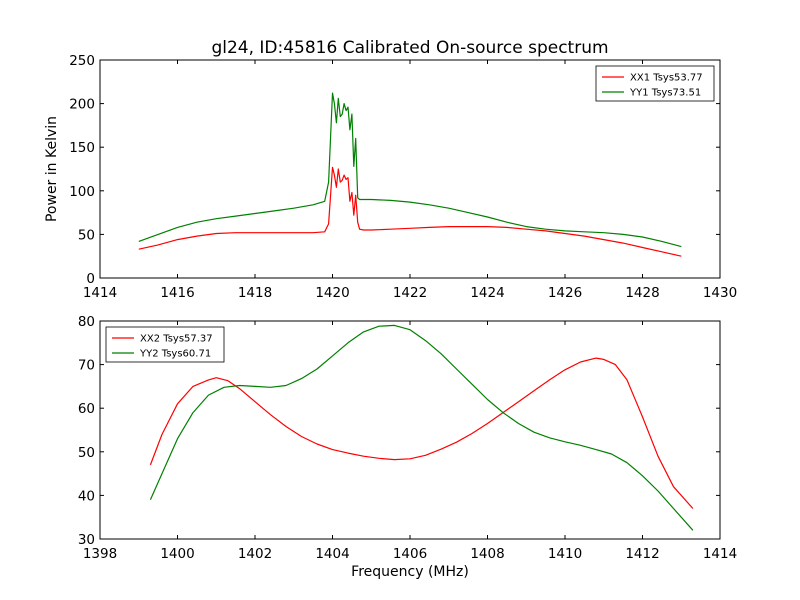  Describe the element at coordinates (332, 293) in the screenshot. I see `x-tick-label: 1420` at that location.